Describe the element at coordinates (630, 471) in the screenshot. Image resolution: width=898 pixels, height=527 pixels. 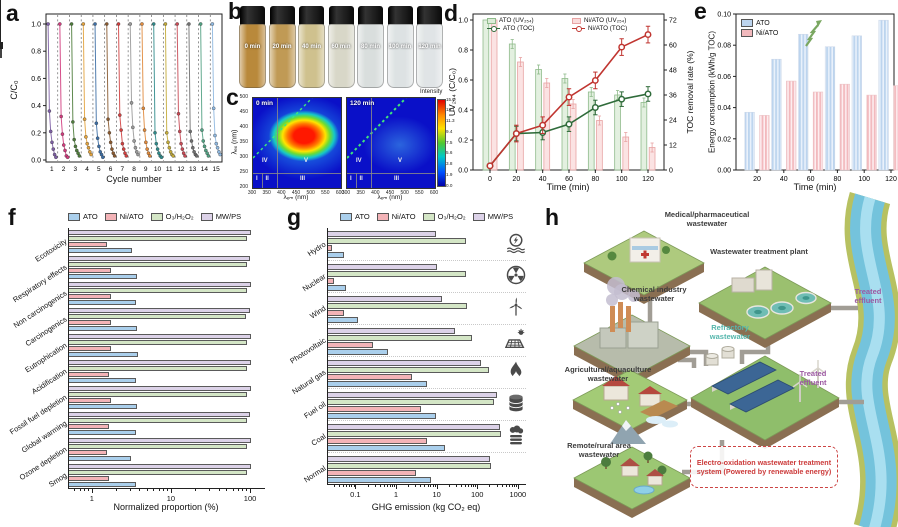
I see `house` at that location.